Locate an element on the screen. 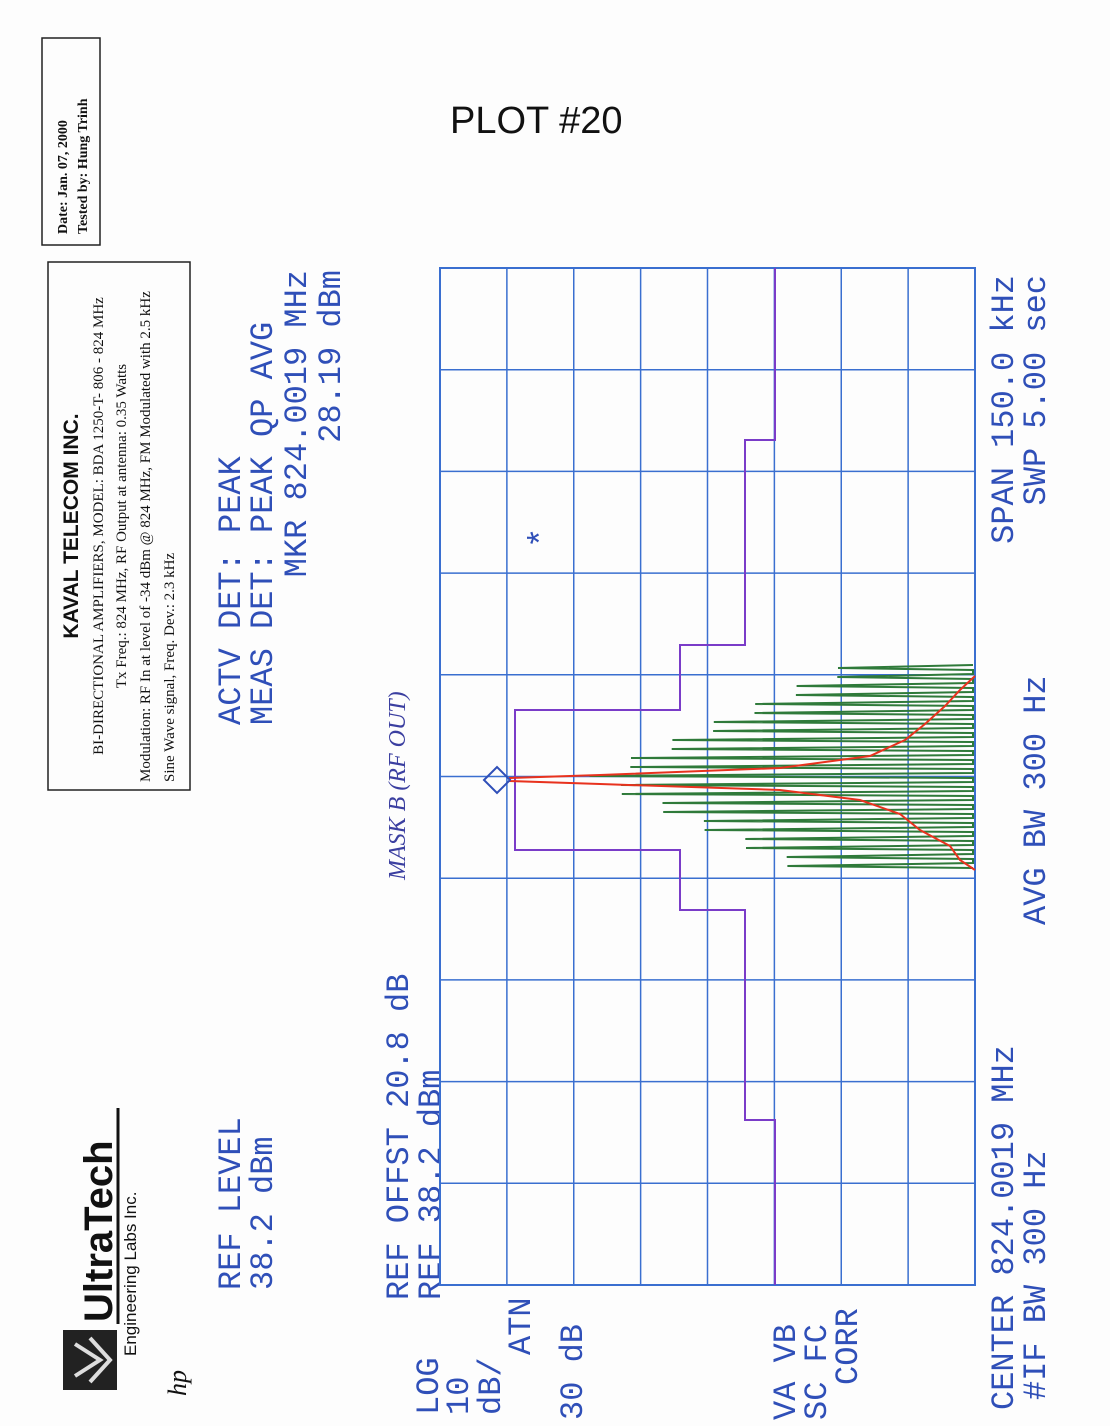 The height and width of the screenshot is (1426, 1110). side-label: VA VB is located at coordinates (786, 1372).